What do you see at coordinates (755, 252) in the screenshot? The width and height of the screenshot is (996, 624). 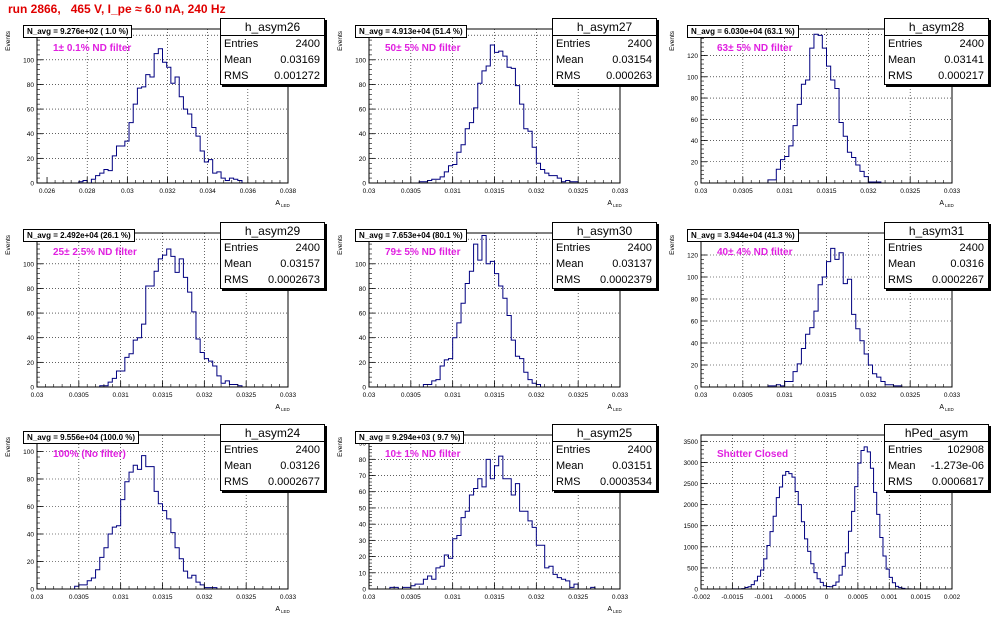 I see `filter-annotation: 40± 4% ND filter` at bounding box center [755, 252].